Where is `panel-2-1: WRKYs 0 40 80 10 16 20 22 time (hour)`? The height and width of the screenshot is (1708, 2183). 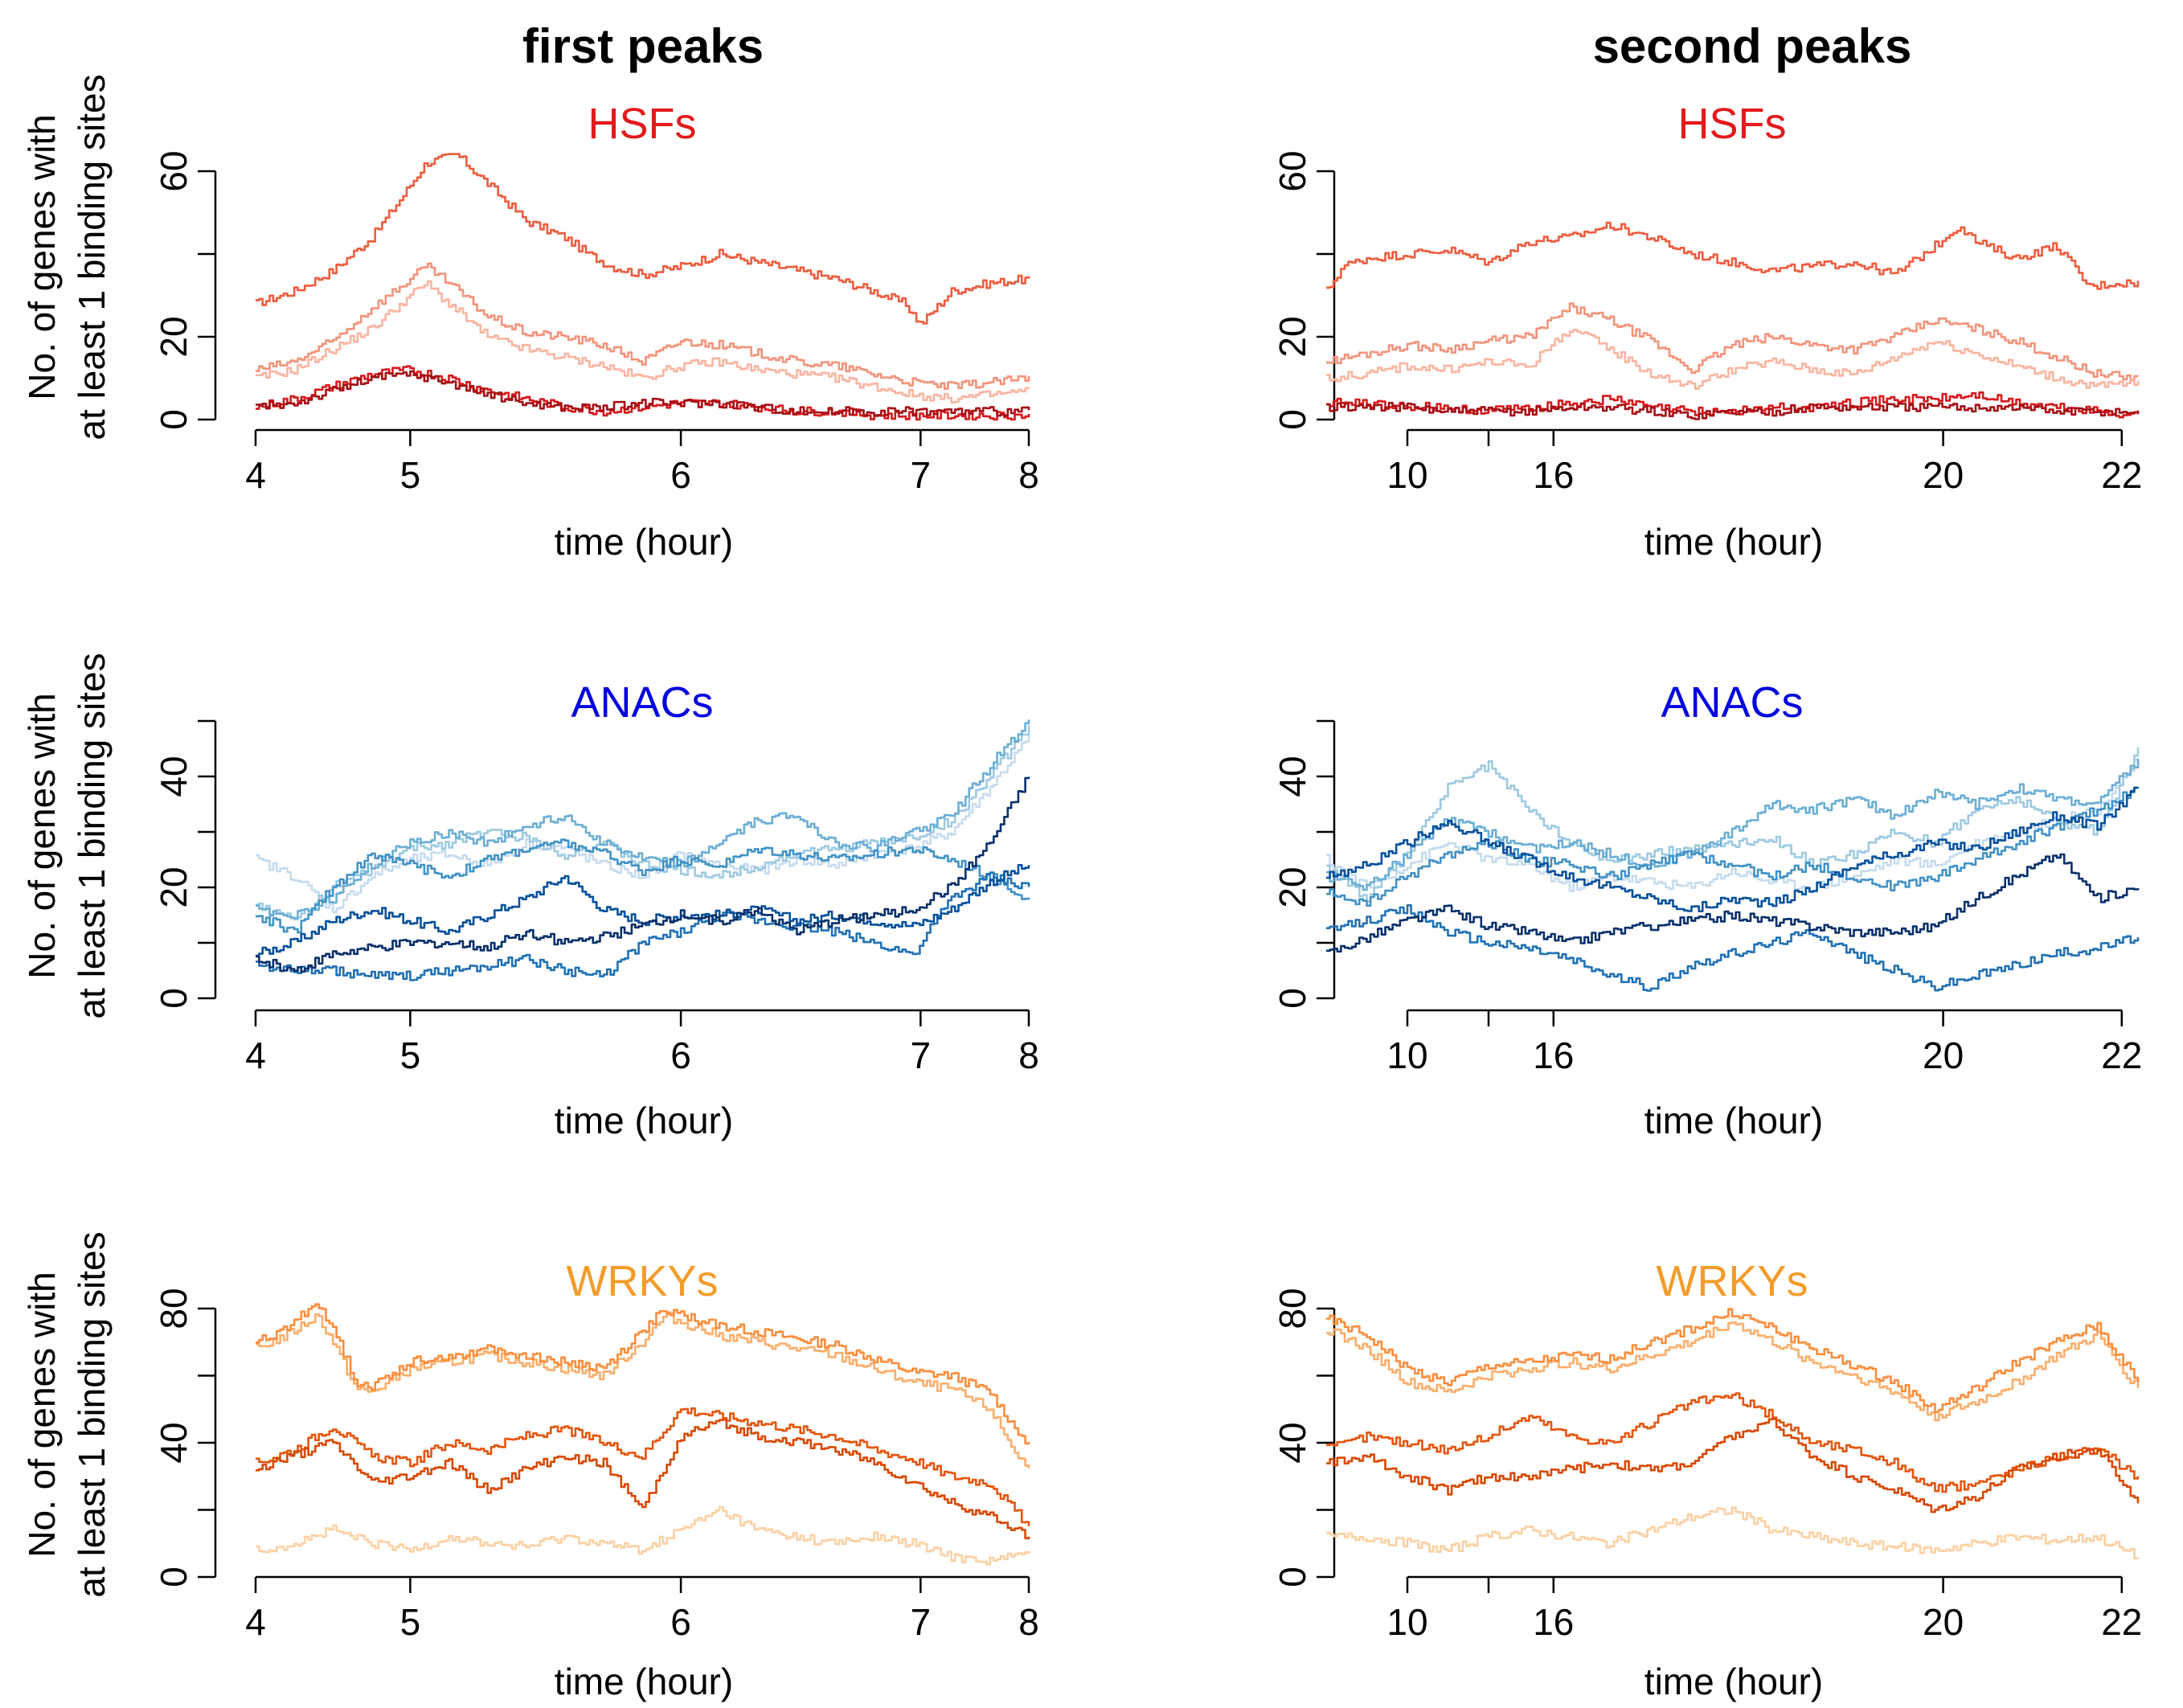 panel-2-1: WRKYs 0 40 80 10 16 20 22 time (hour) is located at coordinates (1707, 1479).